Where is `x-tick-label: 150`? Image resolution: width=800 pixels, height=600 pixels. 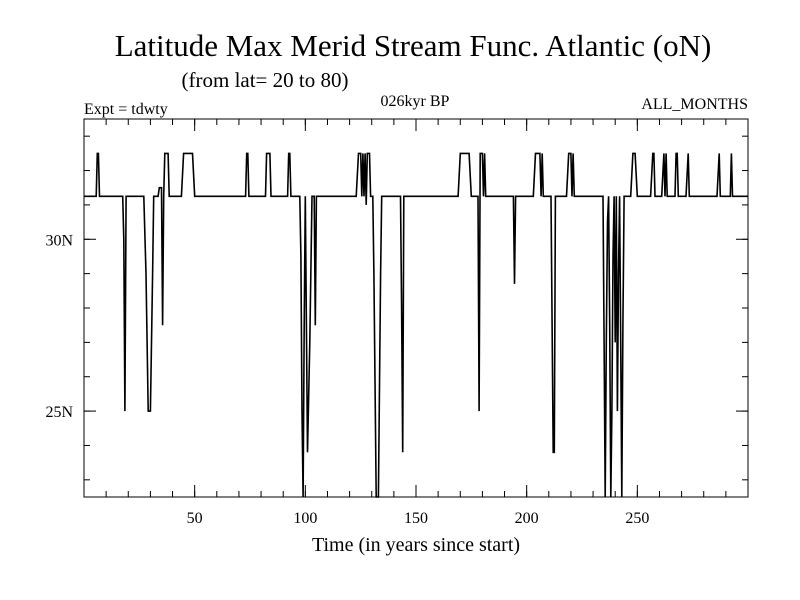 x-tick-label: 150 is located at coordinates (416, 518).